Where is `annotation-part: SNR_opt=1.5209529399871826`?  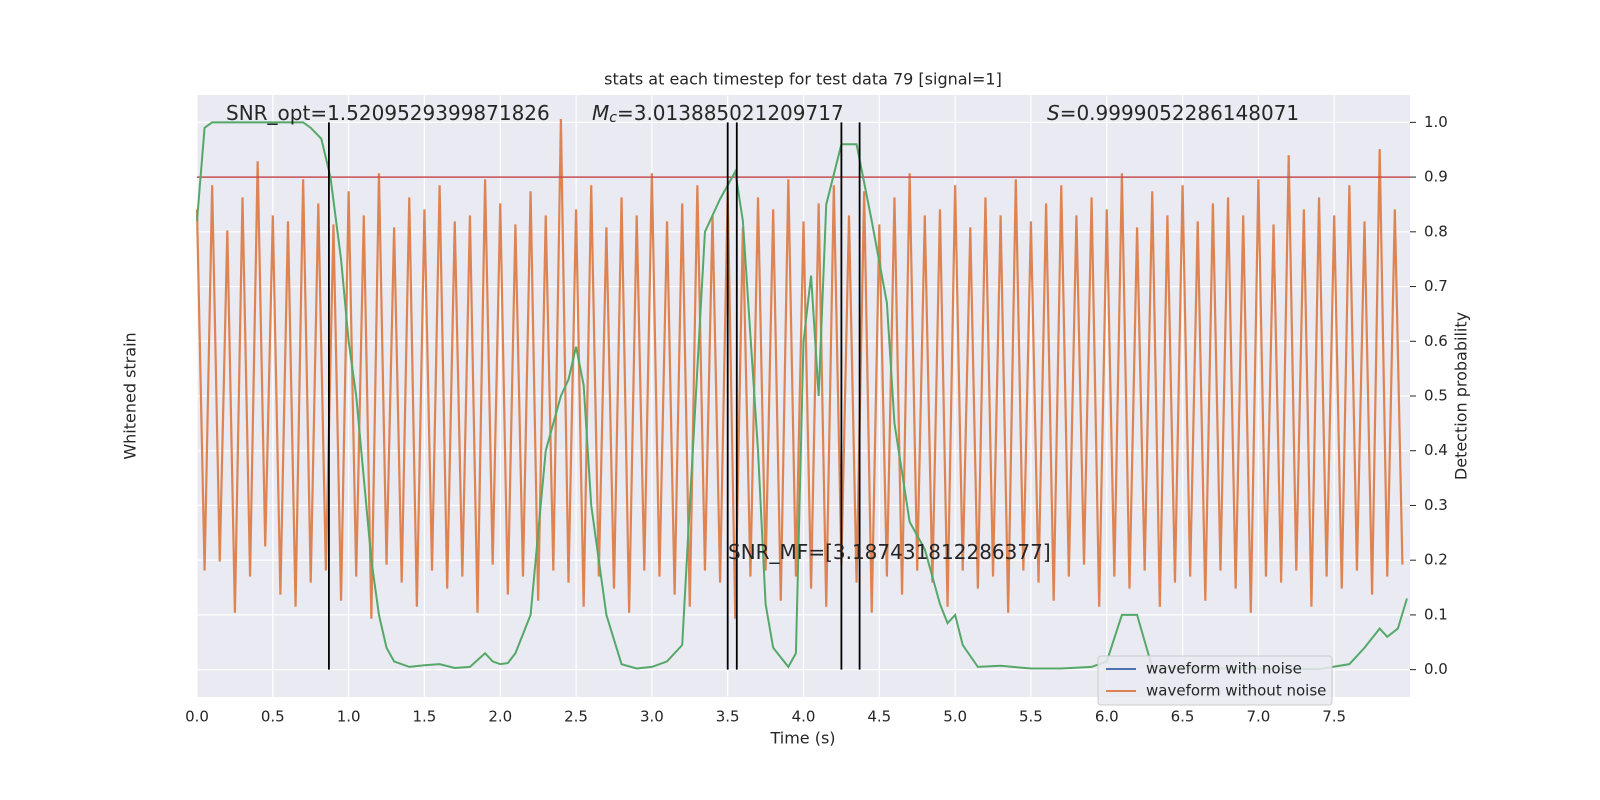
annotation-part: SNR_opt=1.5209529399871826 is located at coordinates (388, 113).